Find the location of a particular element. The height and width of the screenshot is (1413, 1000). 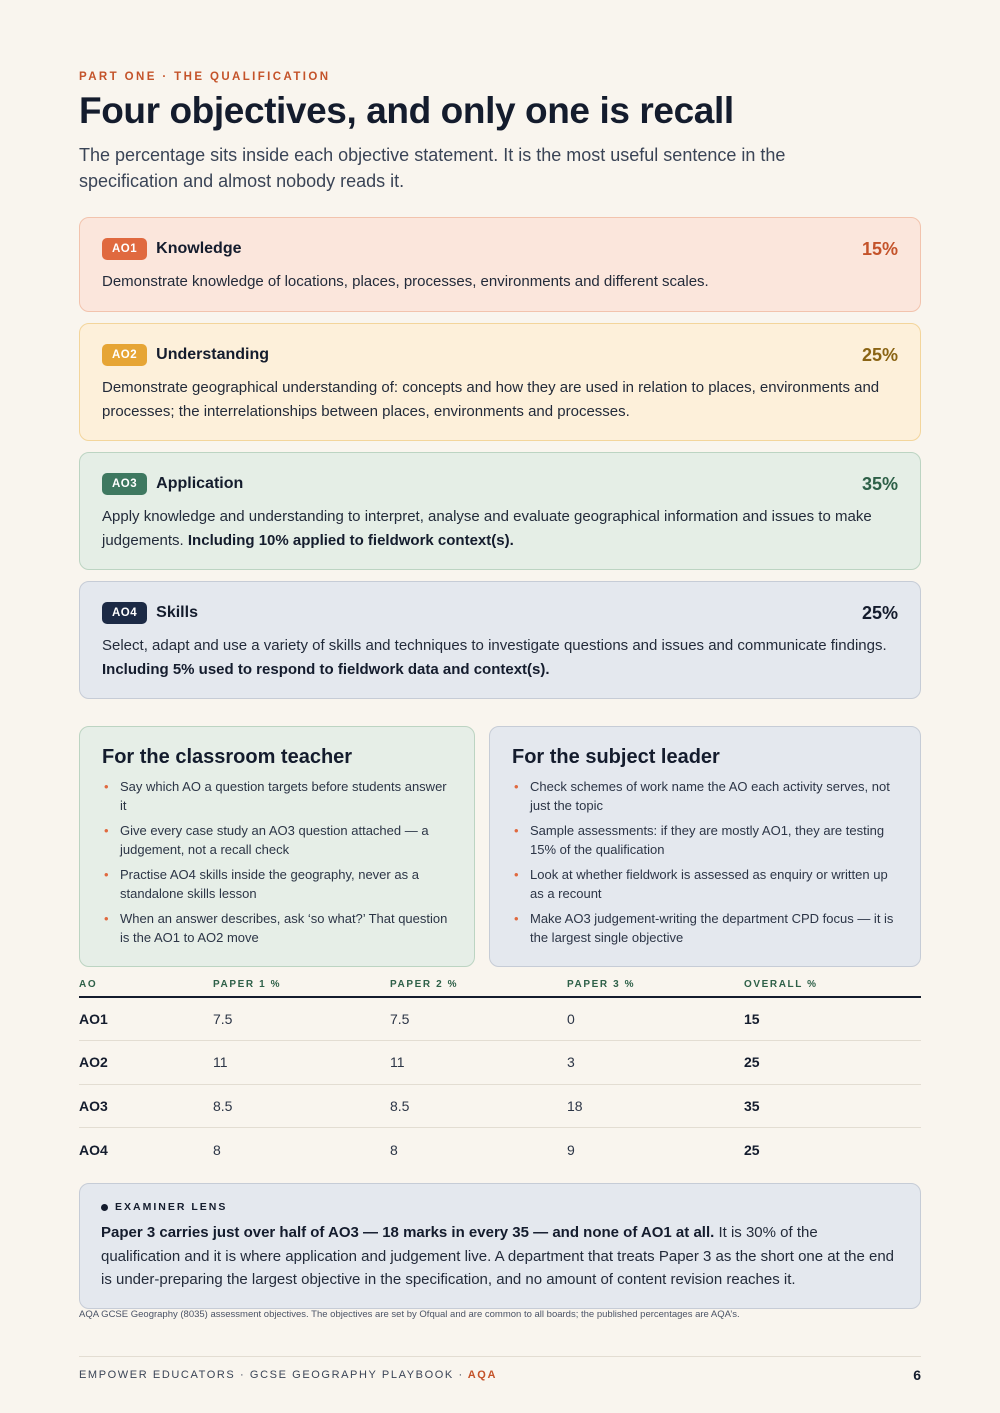

footer-divider is located at coordinates (500, 1356).